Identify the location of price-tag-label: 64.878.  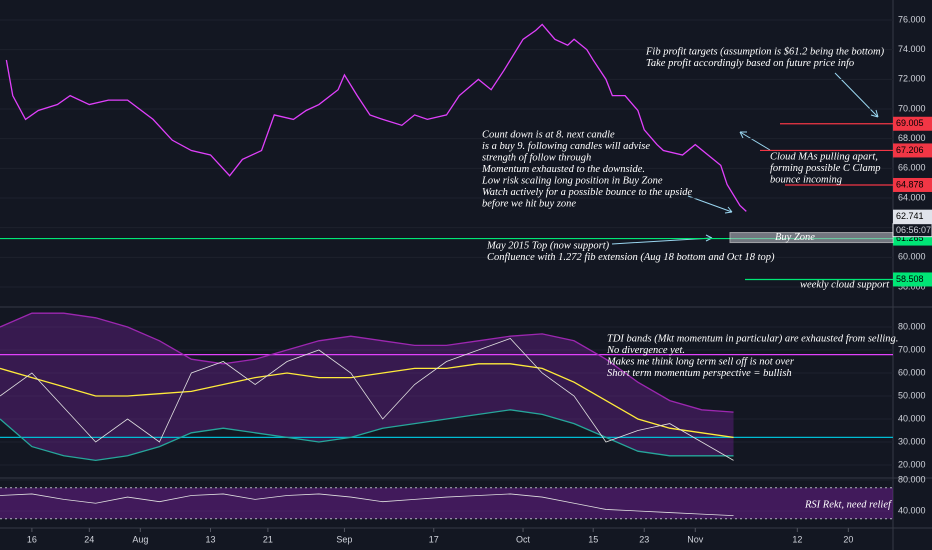
(910, 184).